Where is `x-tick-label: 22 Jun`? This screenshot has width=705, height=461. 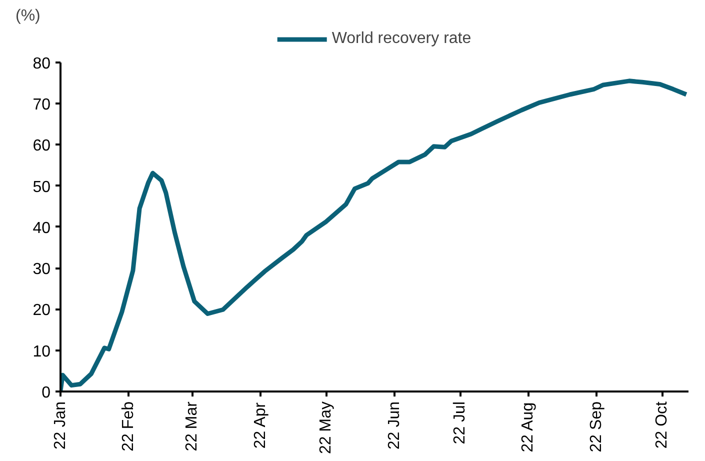 x-tick-label: 22 Jun is located at coordinates (394, 425).